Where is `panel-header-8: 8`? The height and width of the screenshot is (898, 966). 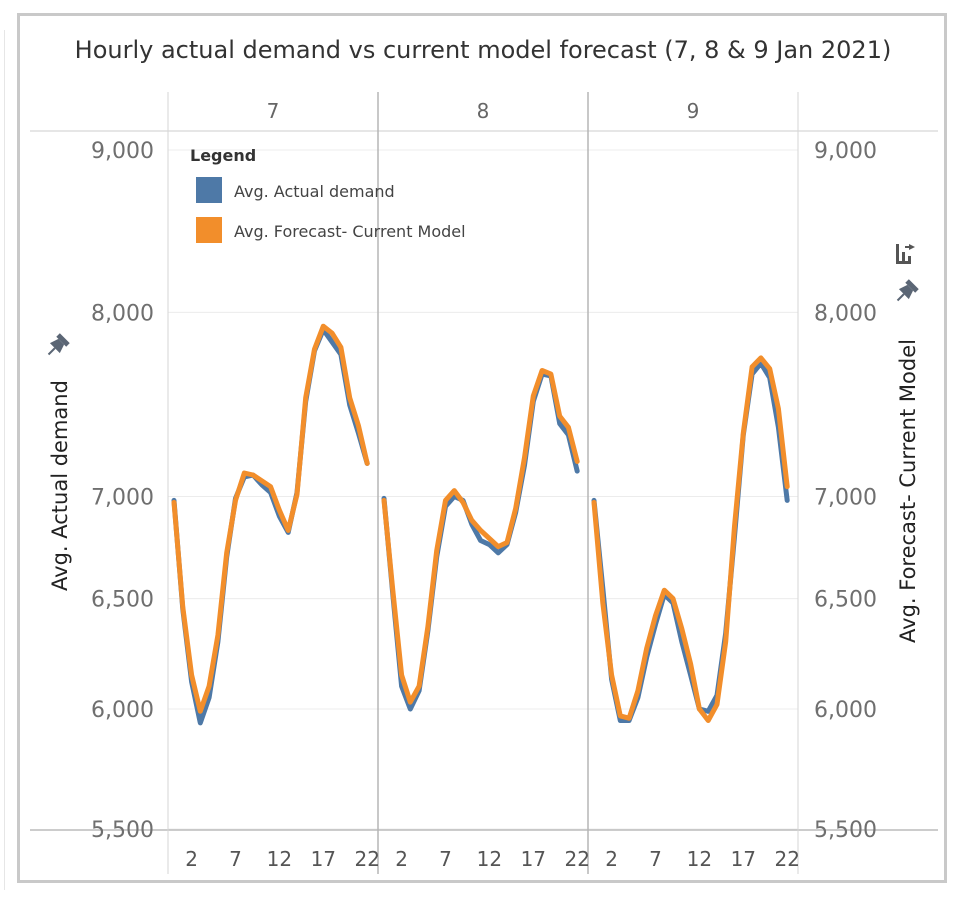 panel-header-8: 8 is located at coordinates (483, 111).